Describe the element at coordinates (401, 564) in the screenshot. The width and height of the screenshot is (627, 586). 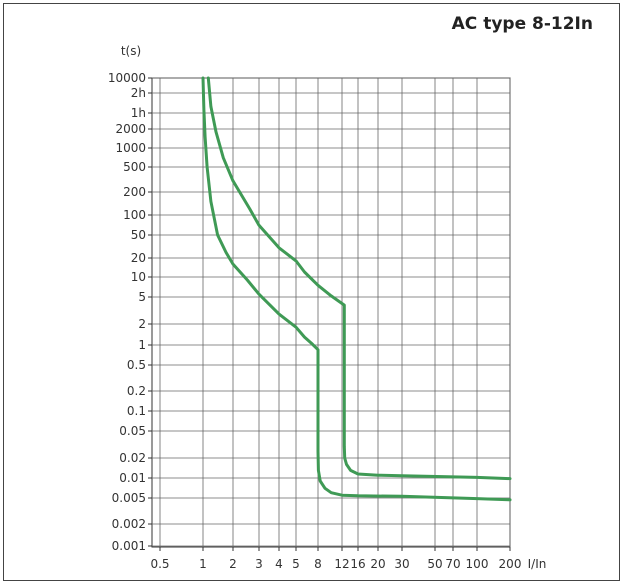
I see `x-tick-label: 30` at that location.